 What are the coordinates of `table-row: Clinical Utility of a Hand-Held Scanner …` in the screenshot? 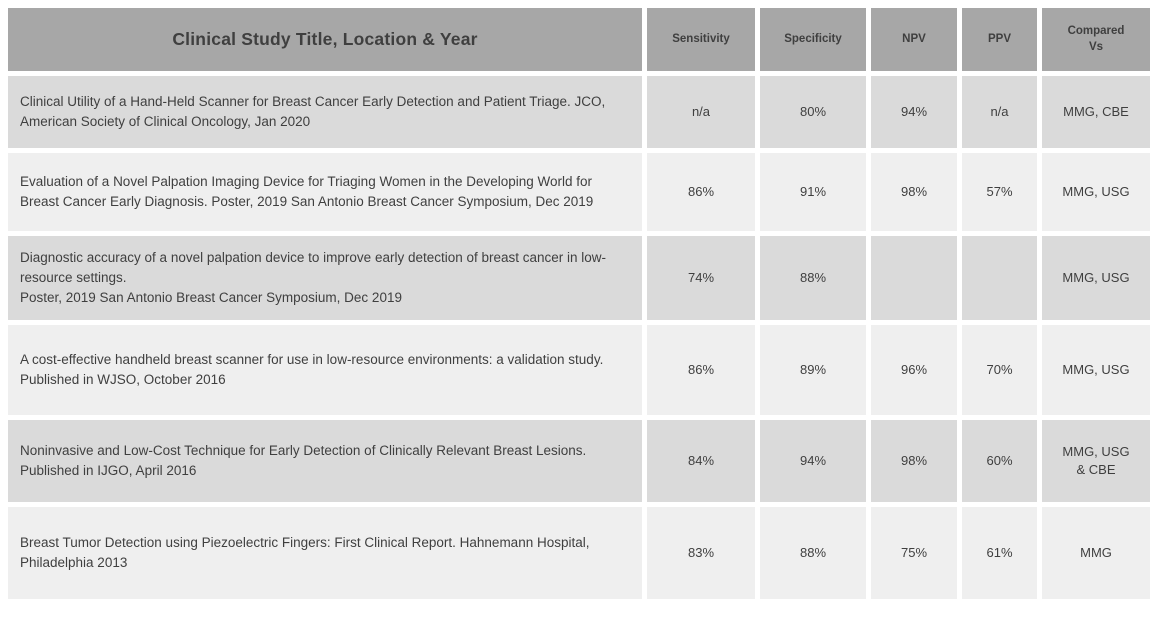 It's located at (580, 112).